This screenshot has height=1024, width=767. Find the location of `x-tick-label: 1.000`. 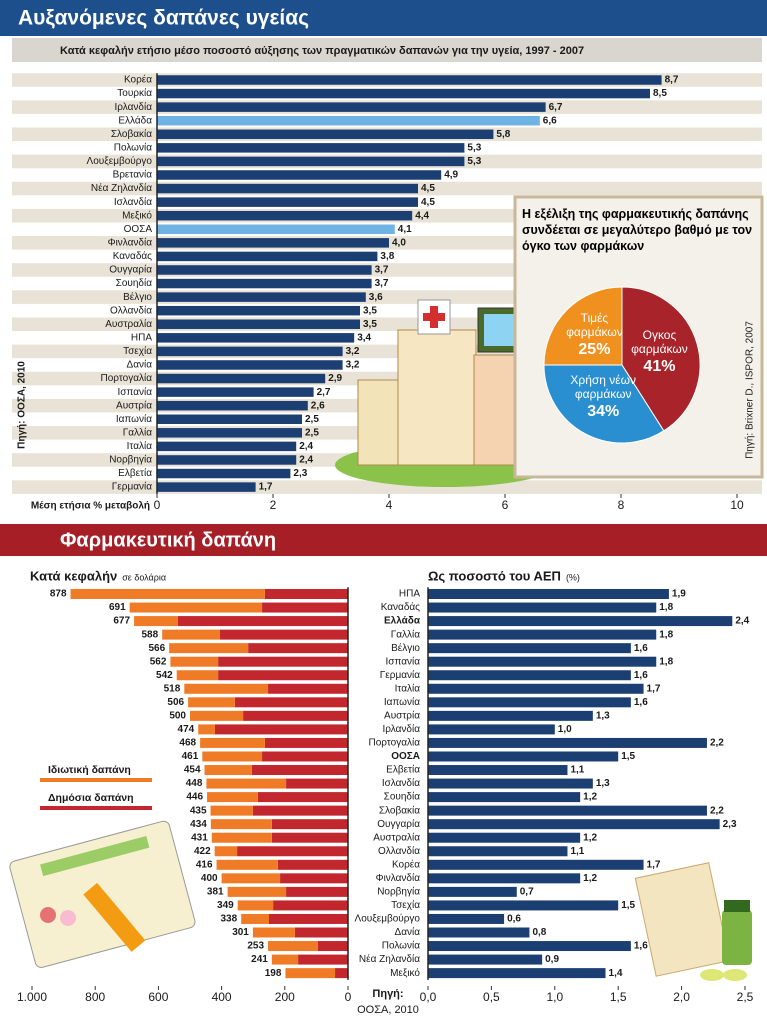

x-tick-label: 1.000 is located at coordinates (32, 997).